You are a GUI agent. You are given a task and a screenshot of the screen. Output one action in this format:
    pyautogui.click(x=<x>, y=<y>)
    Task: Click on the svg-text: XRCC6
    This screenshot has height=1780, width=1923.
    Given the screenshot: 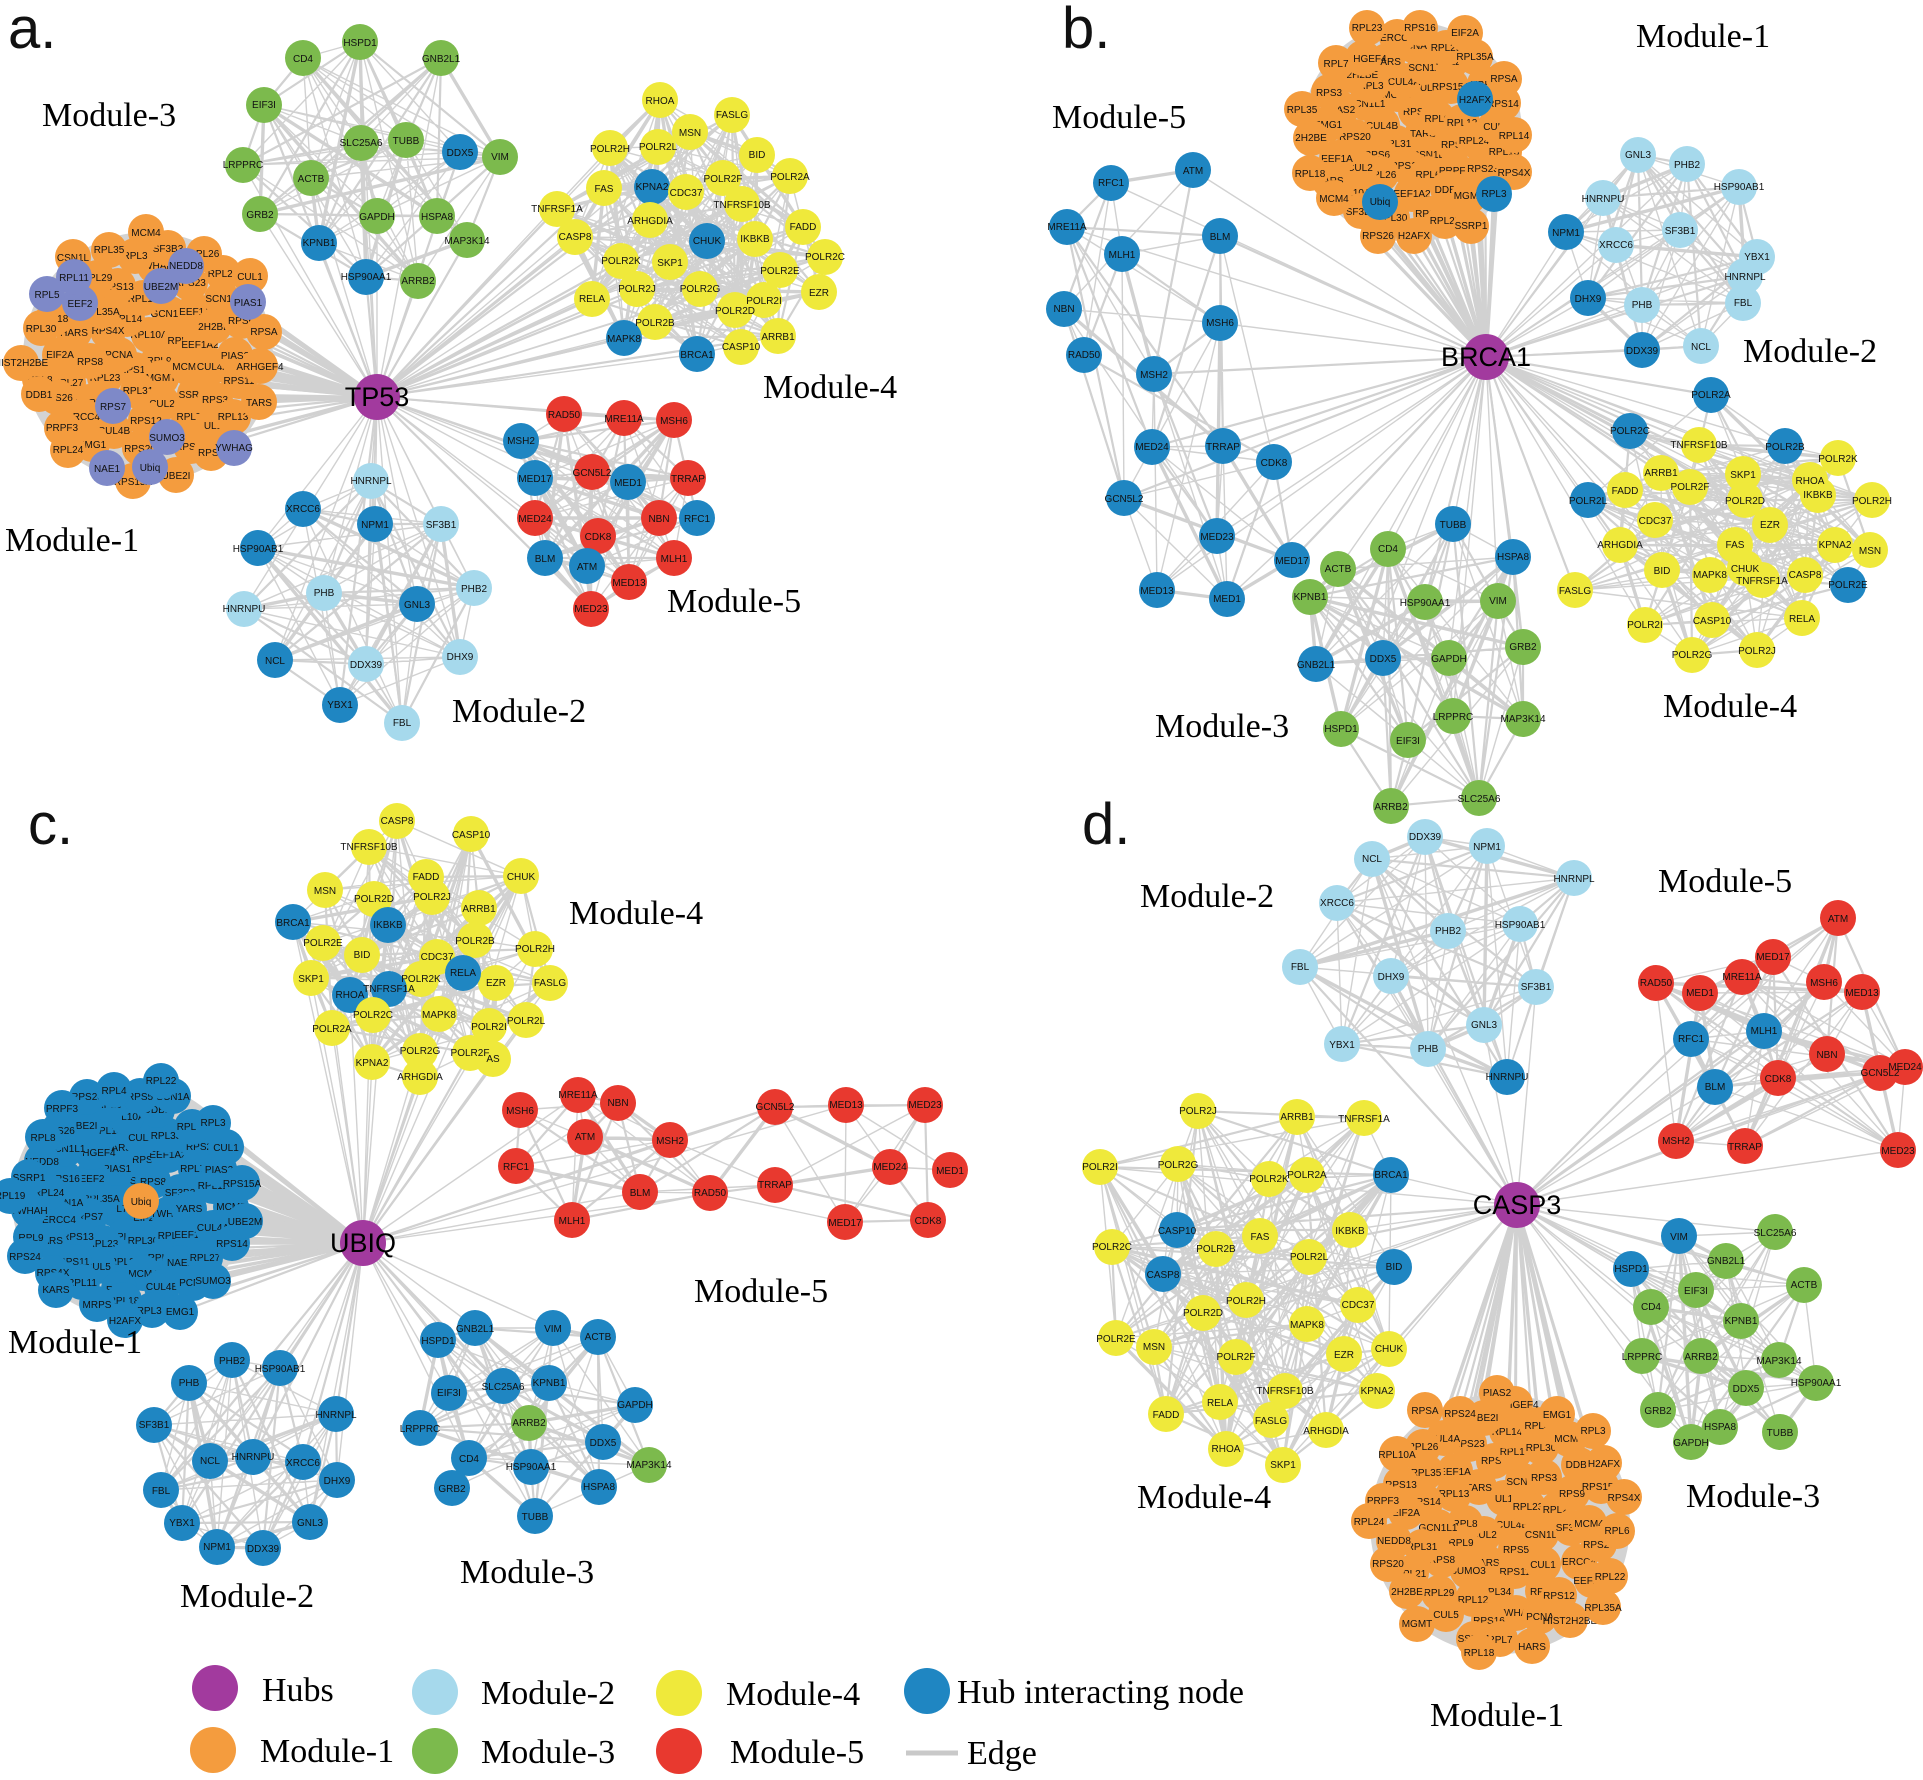 What is the action you would take?
    pyautogui.click(x=303, y=1463)
    